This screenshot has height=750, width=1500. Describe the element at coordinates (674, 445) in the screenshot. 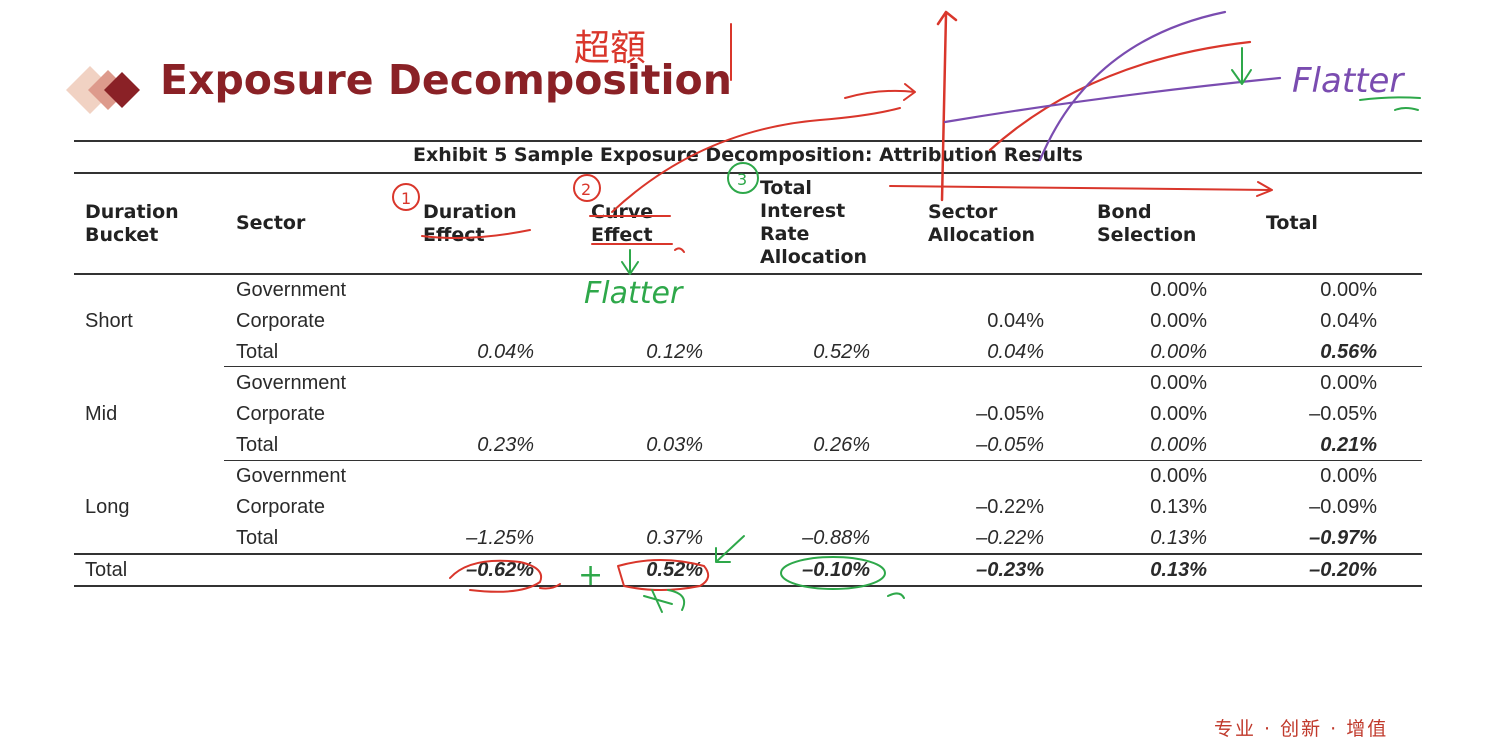

I see `curve-effect-cell: 0.03%` at that location.